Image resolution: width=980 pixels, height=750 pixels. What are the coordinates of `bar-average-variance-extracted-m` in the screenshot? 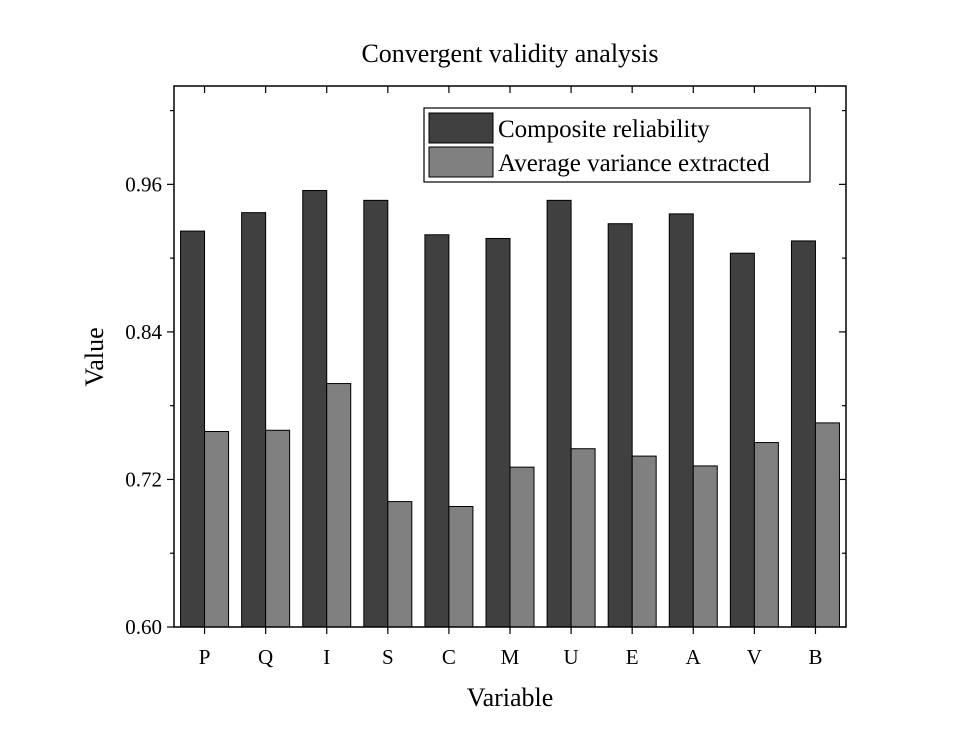 It's located at (522, 547).